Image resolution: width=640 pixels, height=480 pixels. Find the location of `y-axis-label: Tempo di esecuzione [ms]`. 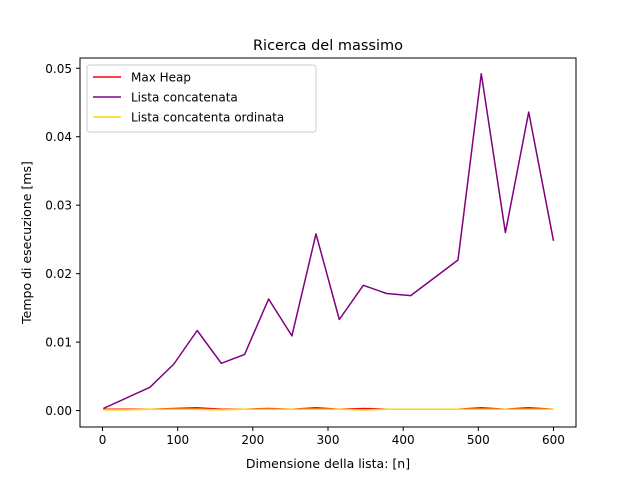

y-axis-label: Tempo di esecuzione [ms] is located at coordinates (26, 243).